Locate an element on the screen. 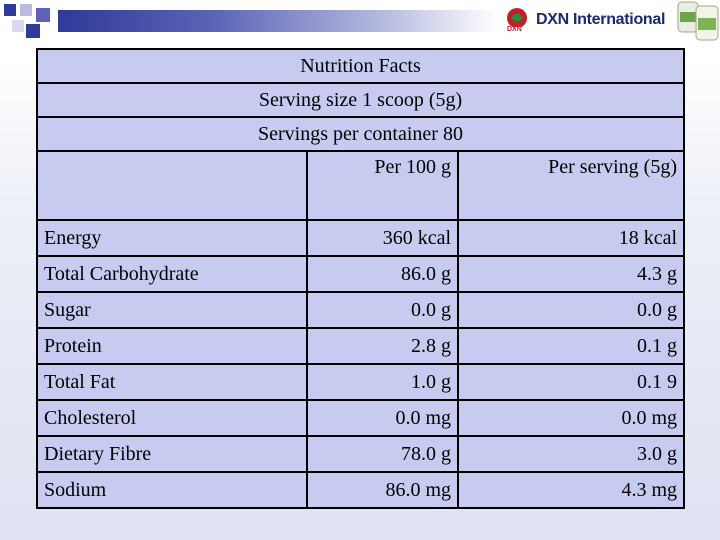  table-row: Cholesterol 0.0 mg 0.0 mg is located at coordinates (360, 418).